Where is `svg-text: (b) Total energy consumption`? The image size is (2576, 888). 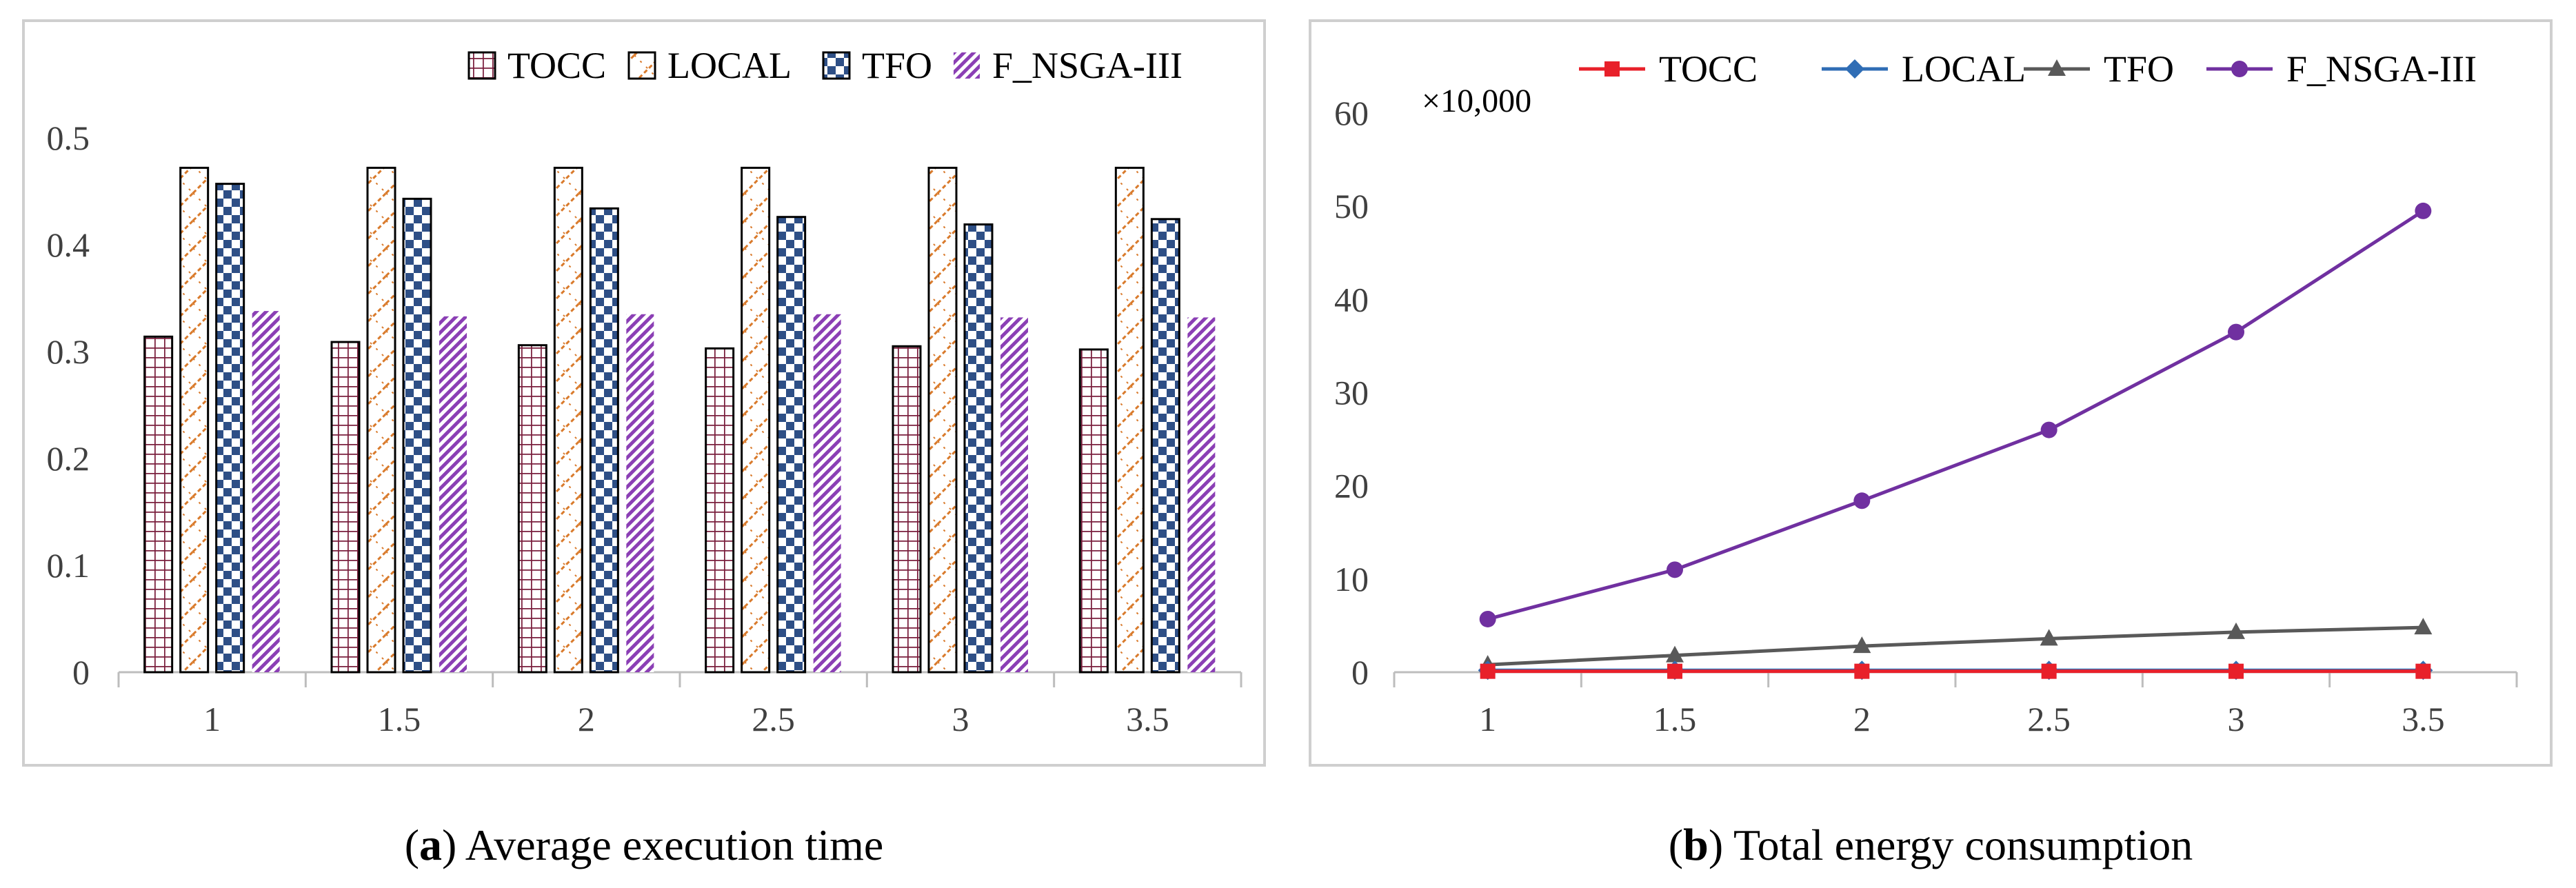 svg-text: (b) Total energy consumption is located at coordinates (1931, 845).